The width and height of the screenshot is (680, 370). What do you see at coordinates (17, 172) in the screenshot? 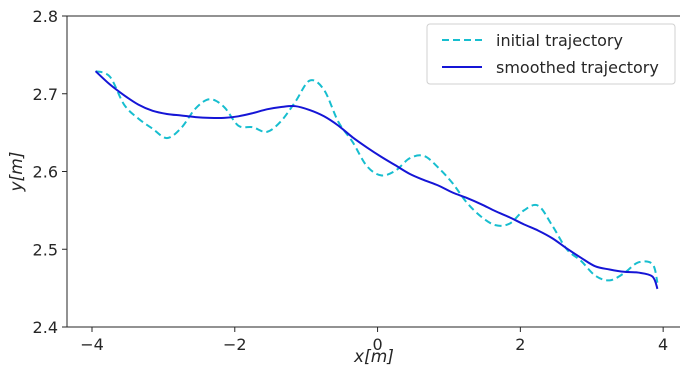
I see `y-axis-label: y[m]` at bounding box center [17, 172].